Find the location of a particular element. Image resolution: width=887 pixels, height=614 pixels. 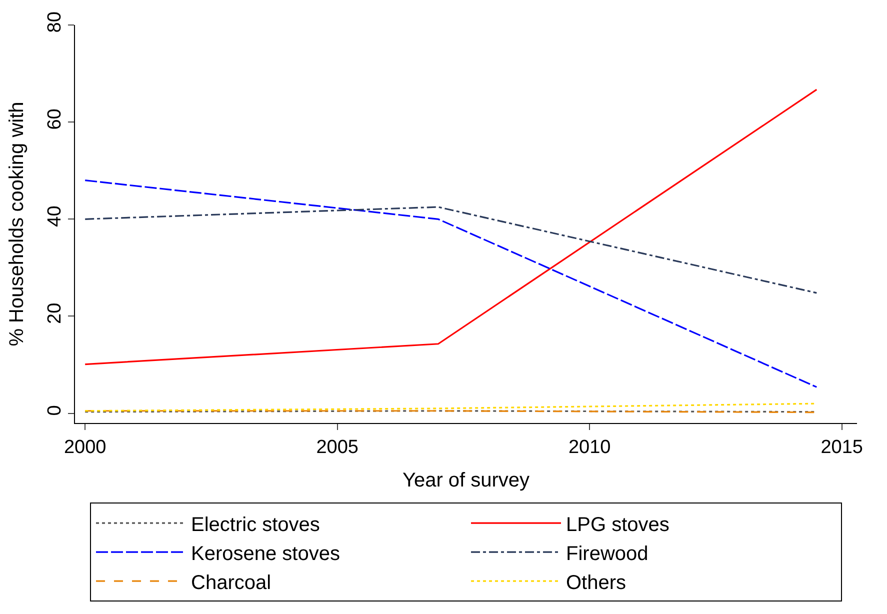

legend-label: Others is located at coordinates (596, 583).